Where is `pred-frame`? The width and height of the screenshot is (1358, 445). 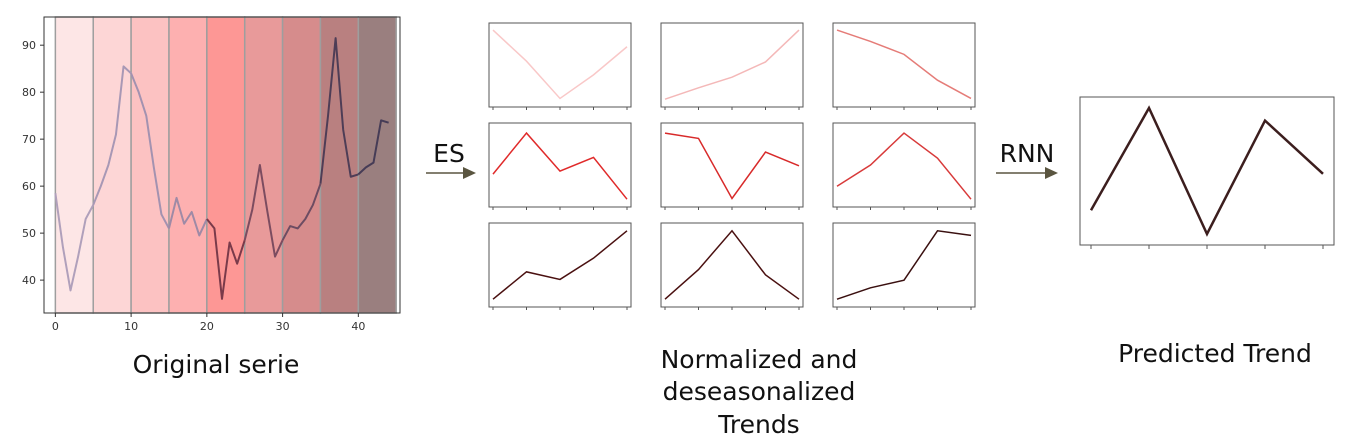
pred-frame is located at coordinates (1207, 171).